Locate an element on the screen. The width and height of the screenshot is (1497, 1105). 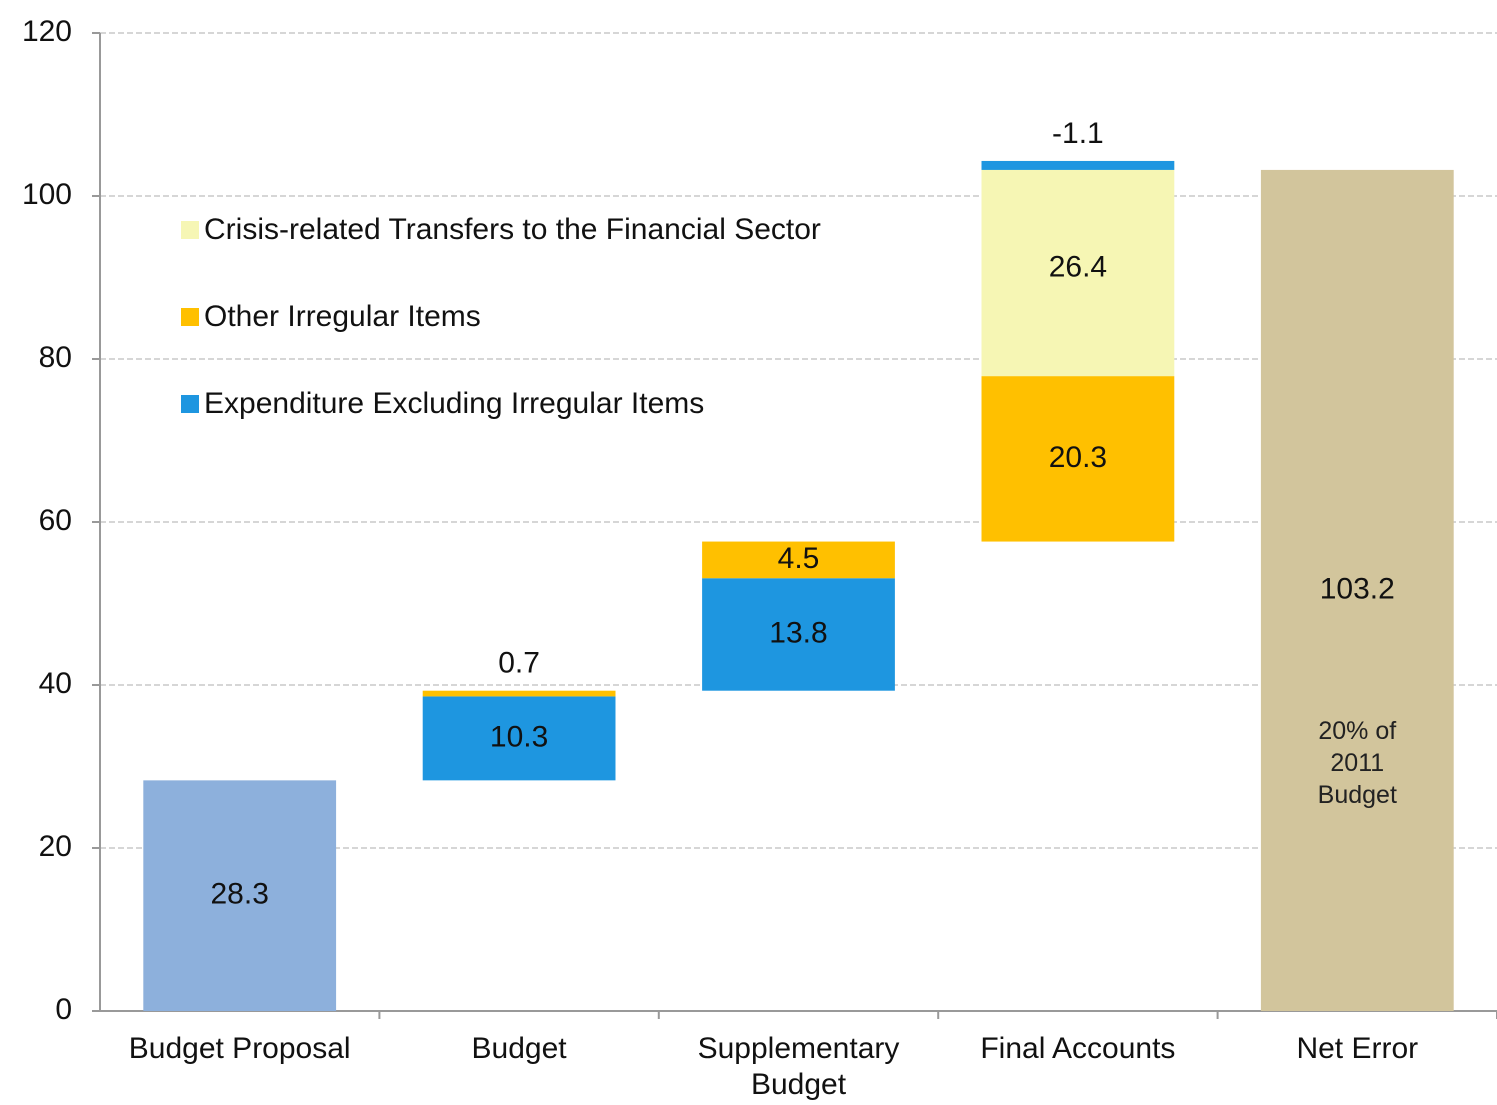
x-tick-label: Net Error is located at coordinates (1357, 1048).